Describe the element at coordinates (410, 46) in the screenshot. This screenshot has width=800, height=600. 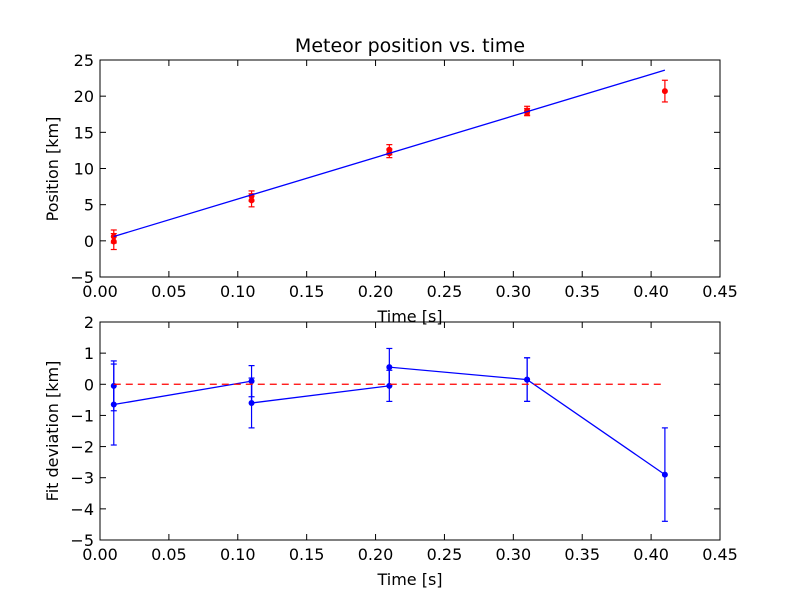
I see `chart-title: Meteor position vs. time` at that location.